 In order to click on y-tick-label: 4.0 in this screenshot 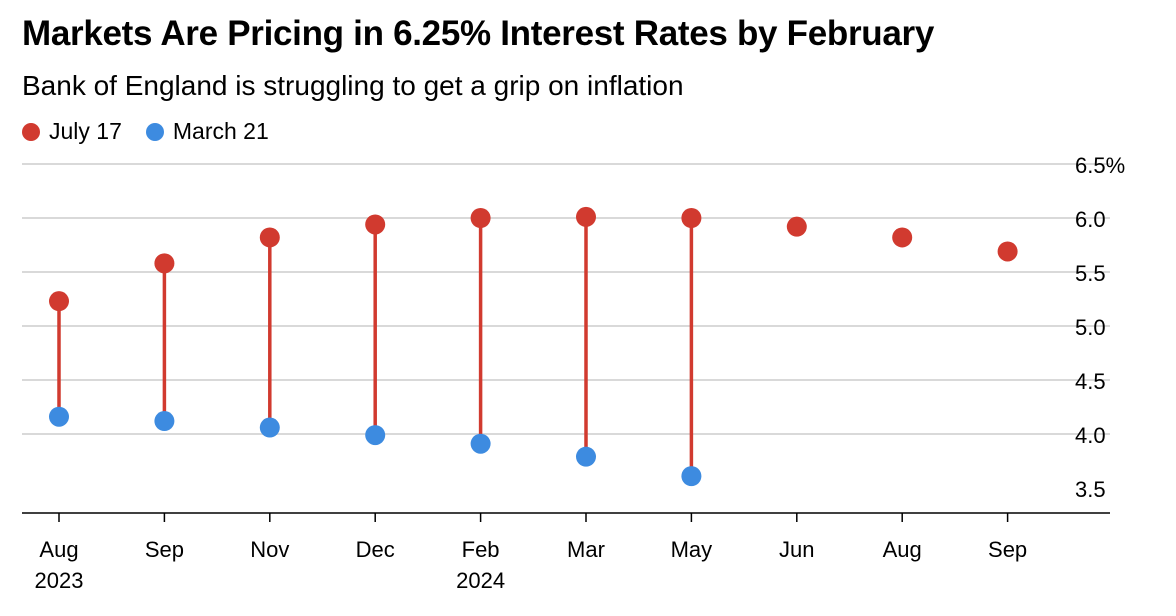, I will do `click(1090, 435)`.